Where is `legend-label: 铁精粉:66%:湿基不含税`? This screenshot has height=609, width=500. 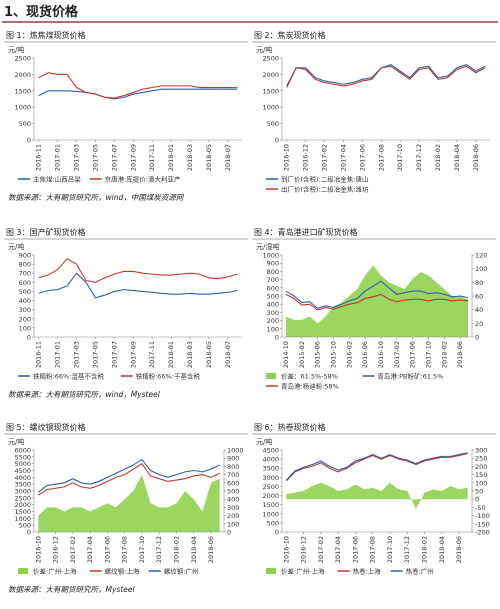
legend-label: 铁精粉:66%:湿基不含税 is located at coordinates (68, 376).